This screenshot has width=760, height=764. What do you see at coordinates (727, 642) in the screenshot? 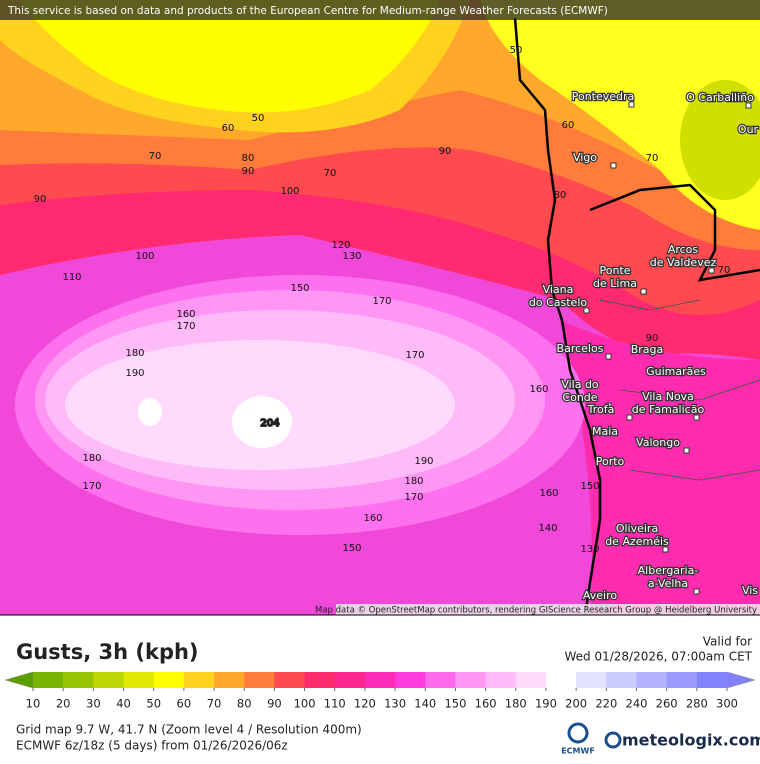
I see `valid-label: Valid for` at bounding box center [727, 642].